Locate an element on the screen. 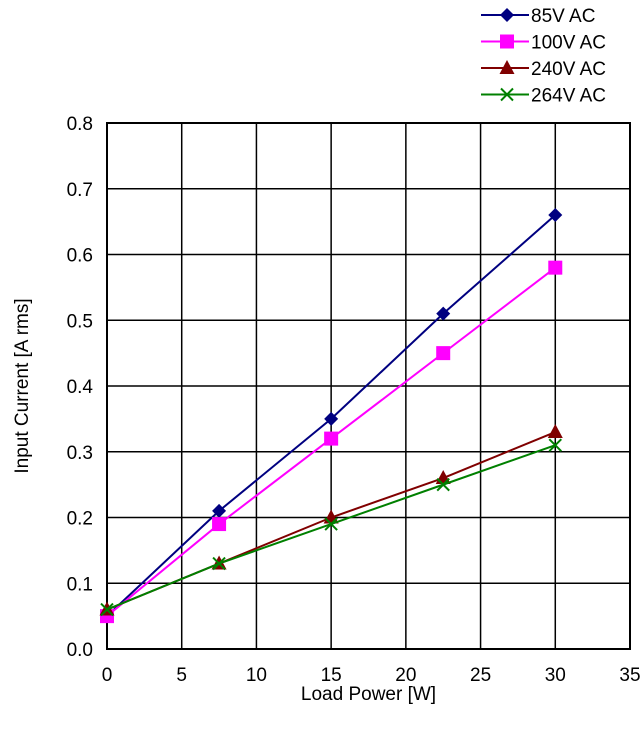  legend-item: 264V AC is located at coordinates (543, 96).